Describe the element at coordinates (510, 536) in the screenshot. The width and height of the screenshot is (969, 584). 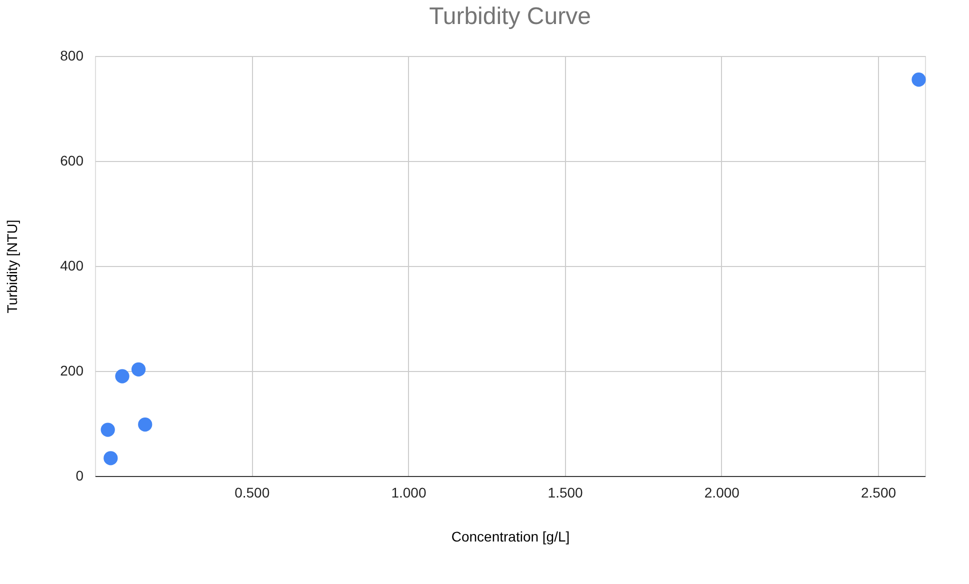
I see `x-axis-title: Concentration [g/L]` at that location.